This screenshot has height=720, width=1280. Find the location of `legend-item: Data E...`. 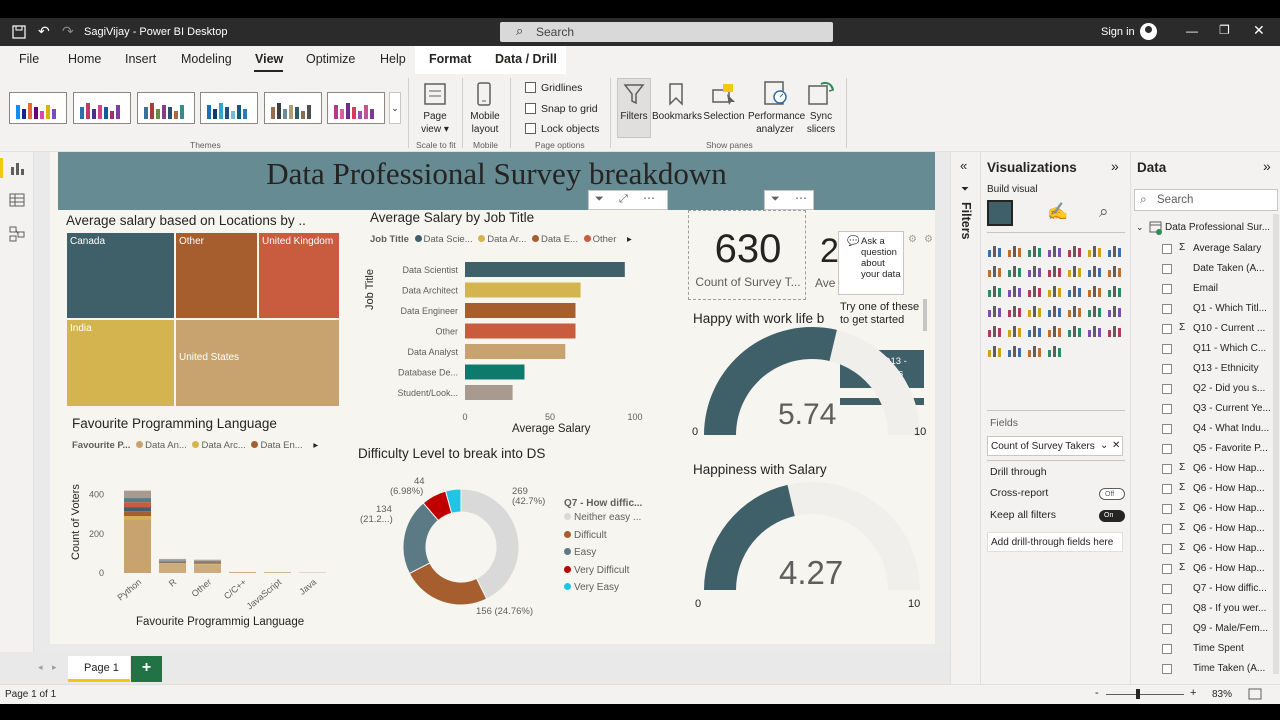

legend-item: Data E... is located at coordinates (559, 239).